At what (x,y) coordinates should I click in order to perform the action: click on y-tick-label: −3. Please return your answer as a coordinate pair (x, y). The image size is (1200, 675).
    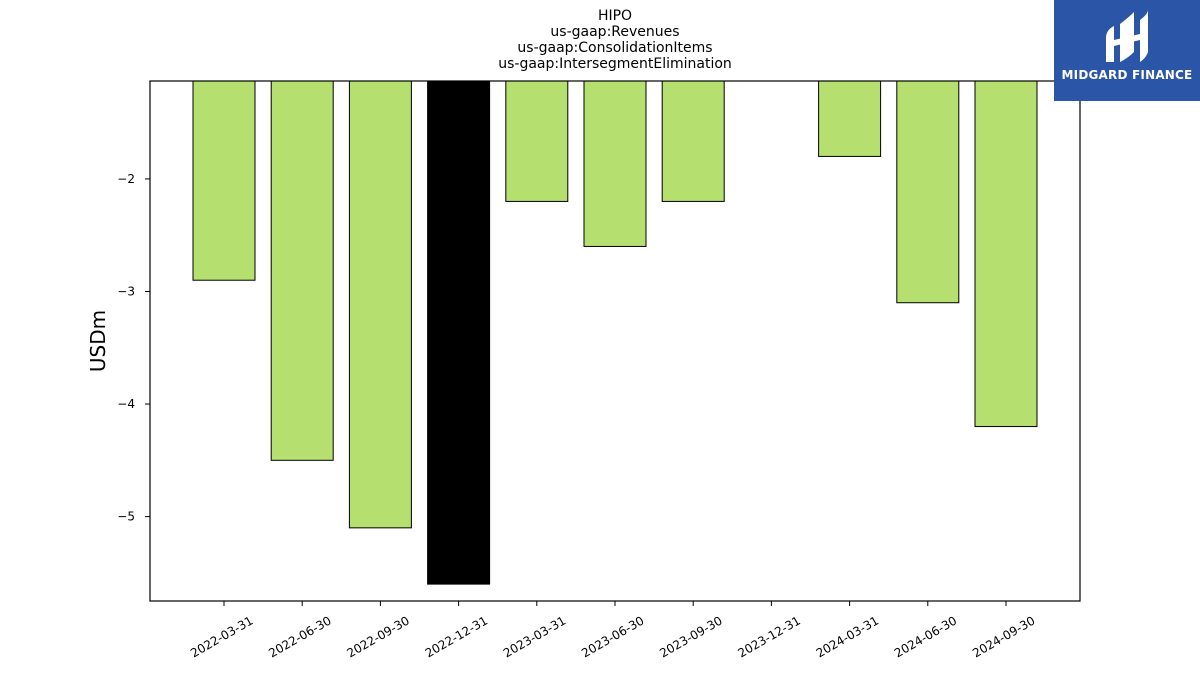
    Looking at the image, I should click on (126, 291).